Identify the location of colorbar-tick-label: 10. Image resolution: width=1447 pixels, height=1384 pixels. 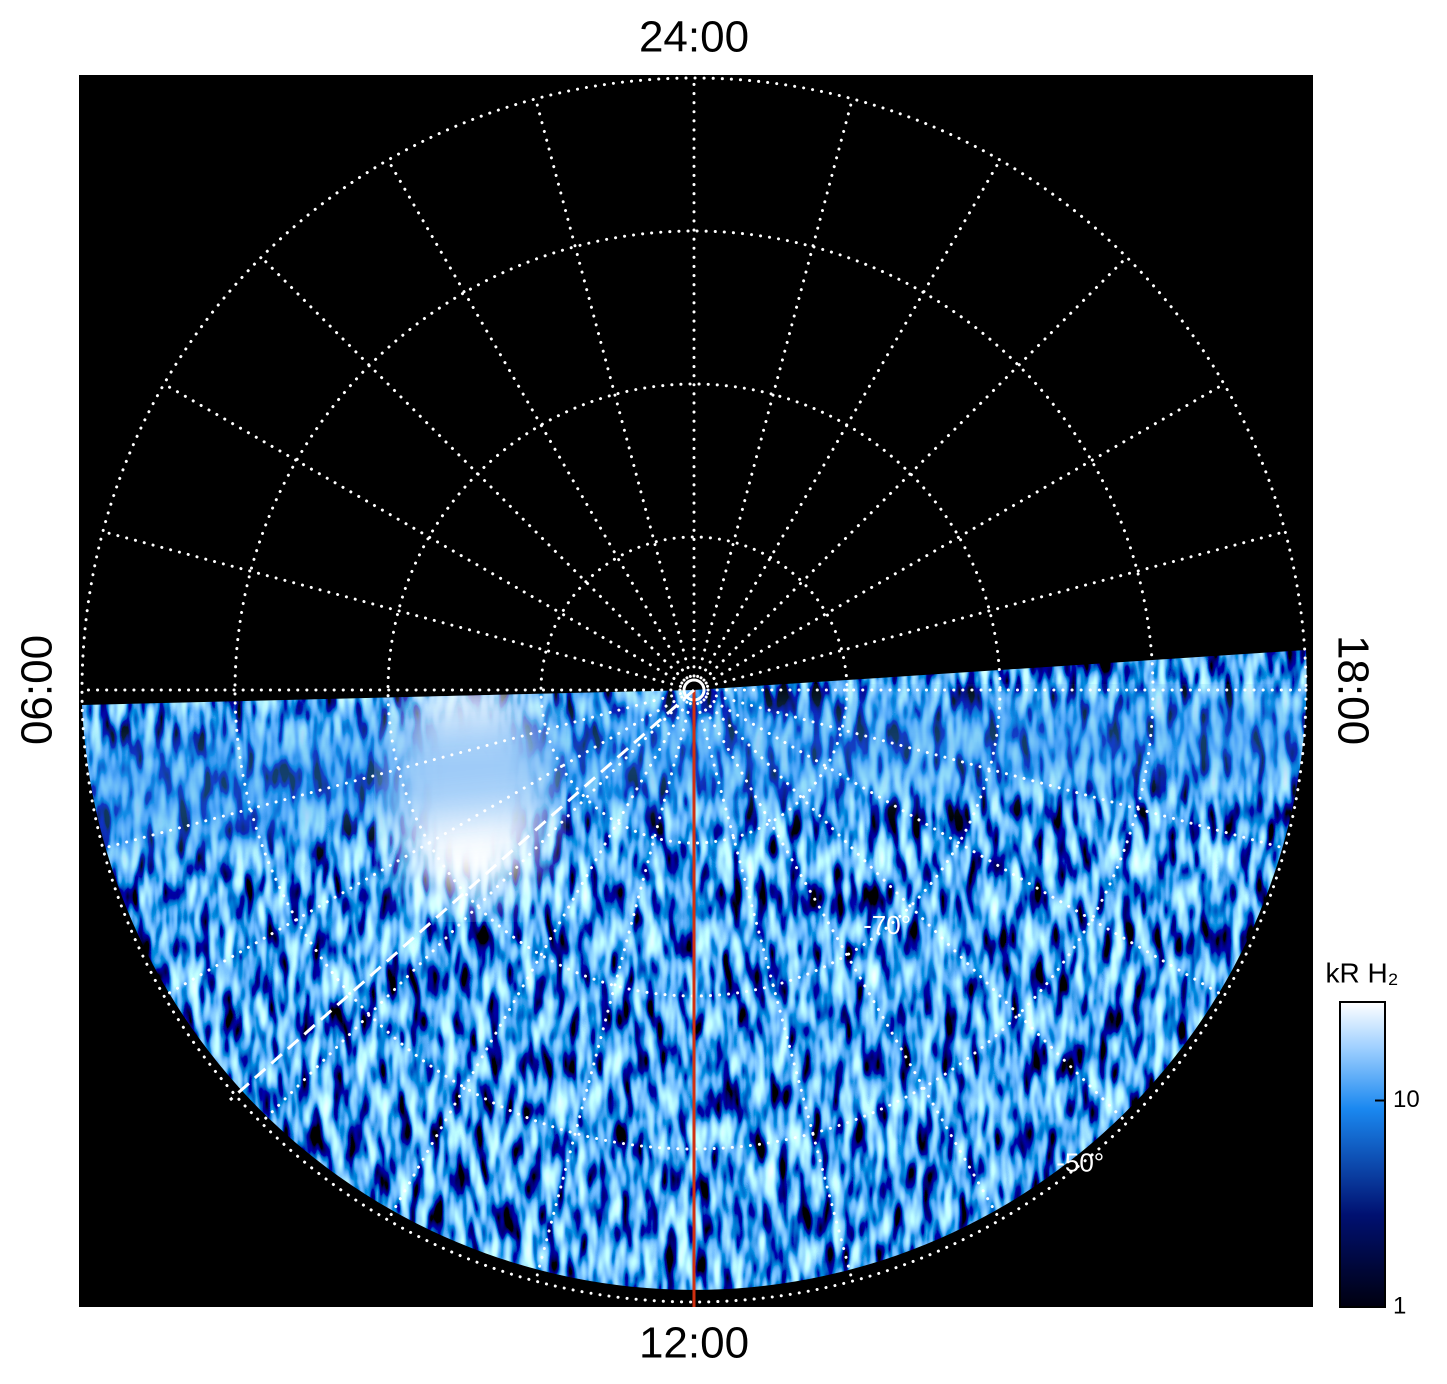
(1406, 1099).